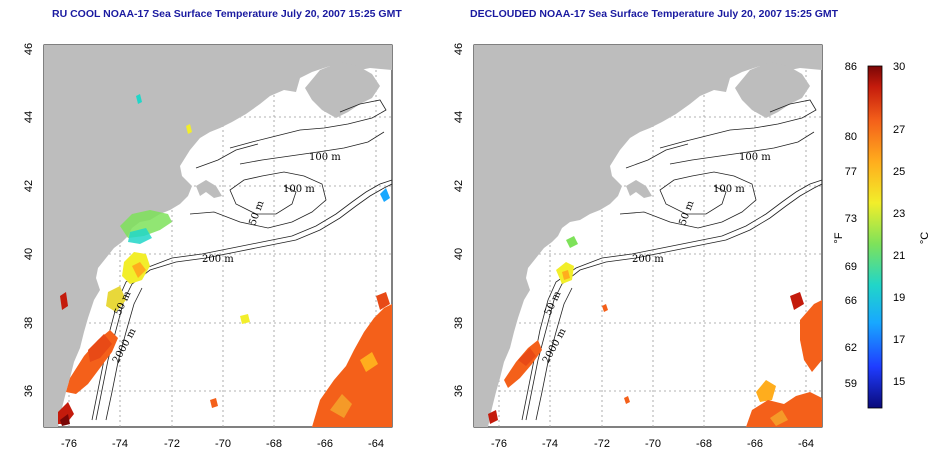 Image resolution: width=950 pixels, height=475 pixels. What do you see at coordinates (29, 186) in the screenshot?
I see `left-y-tick: 42` at bounding box center [29, 186].